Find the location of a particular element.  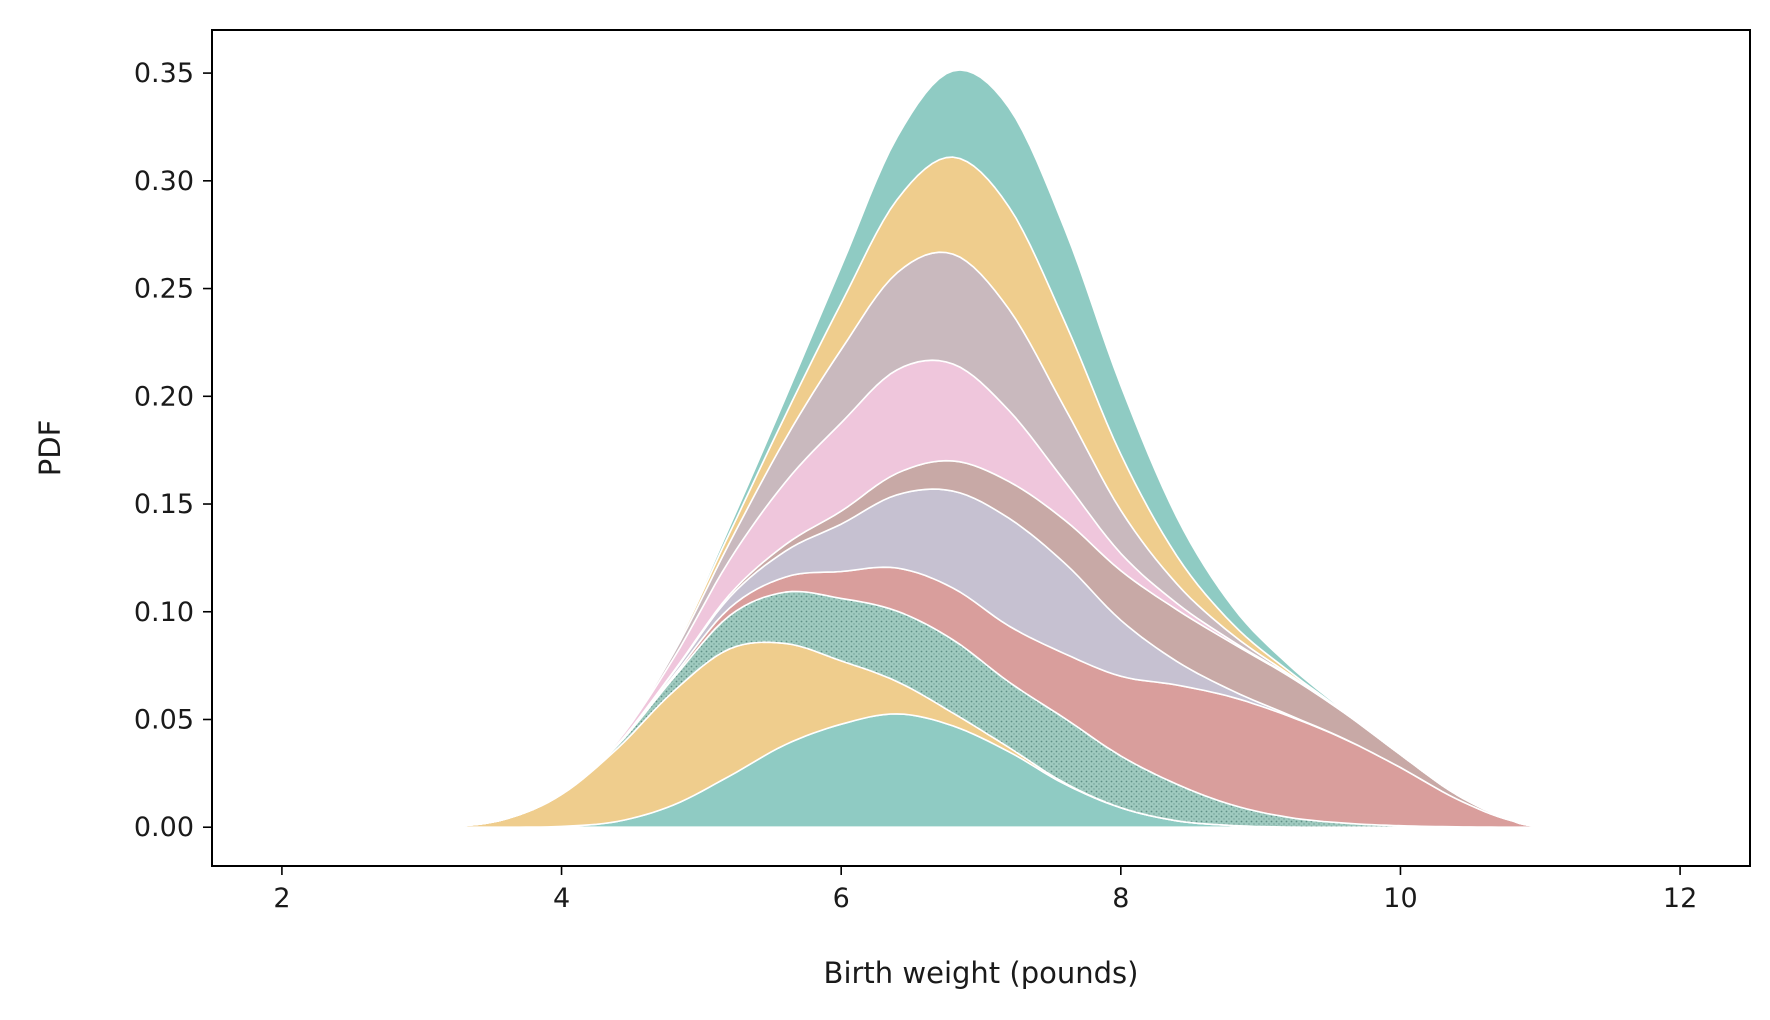

x-tick-label: 2 is located at coordinates (281, 898).